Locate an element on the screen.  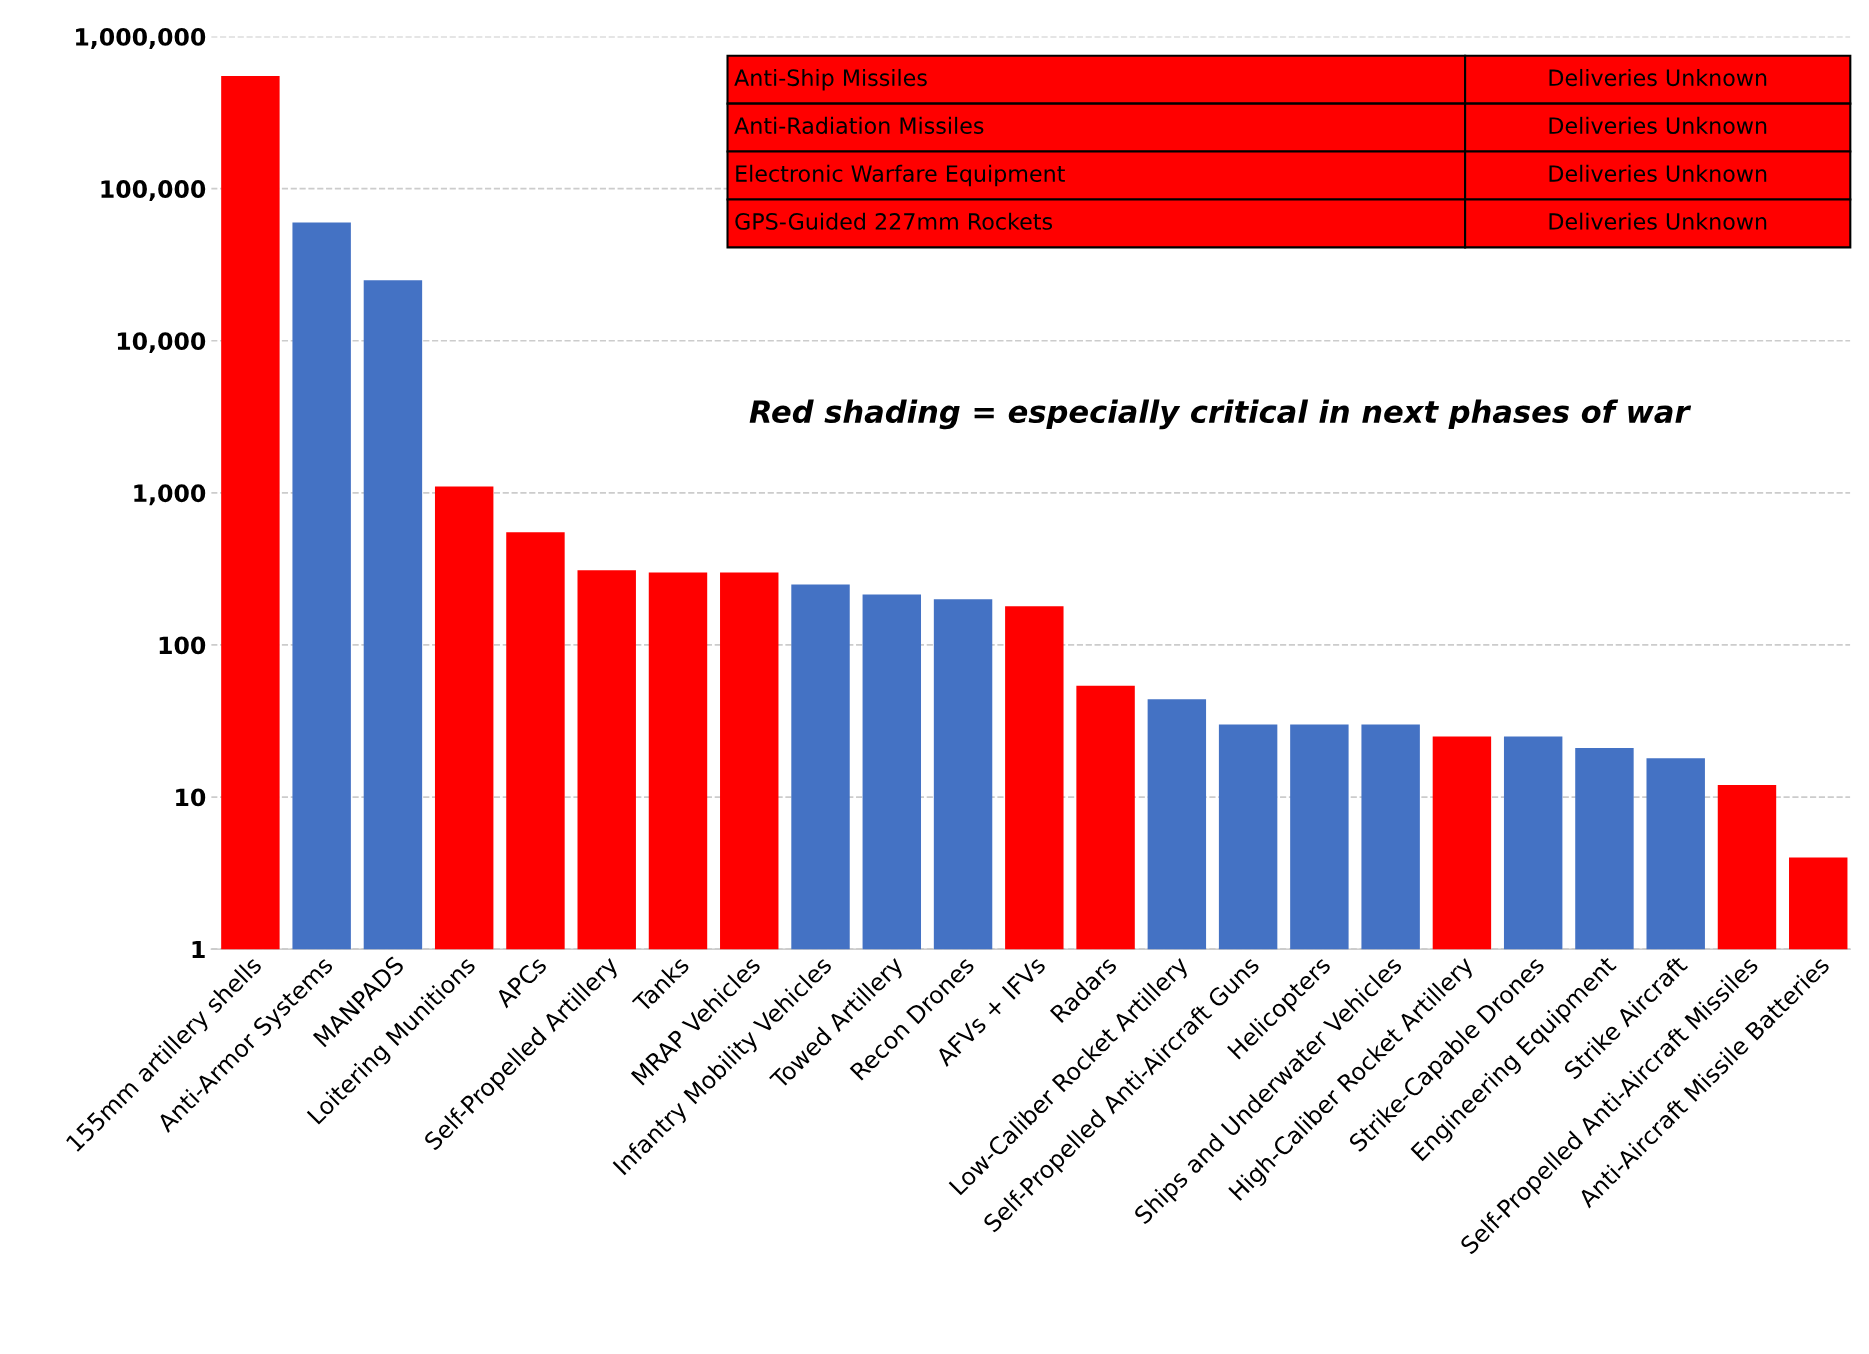
y-tick-label: 1,000 is located at coordinates (170, 495).